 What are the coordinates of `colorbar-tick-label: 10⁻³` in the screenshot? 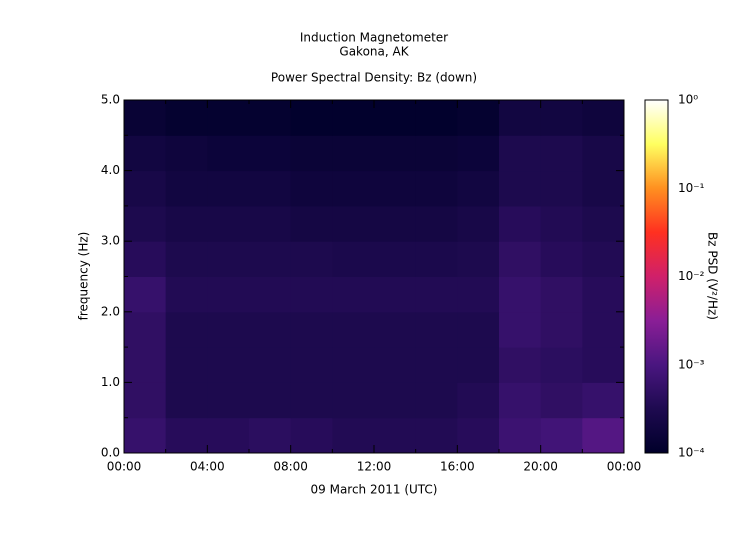 It's located at (691, 364).